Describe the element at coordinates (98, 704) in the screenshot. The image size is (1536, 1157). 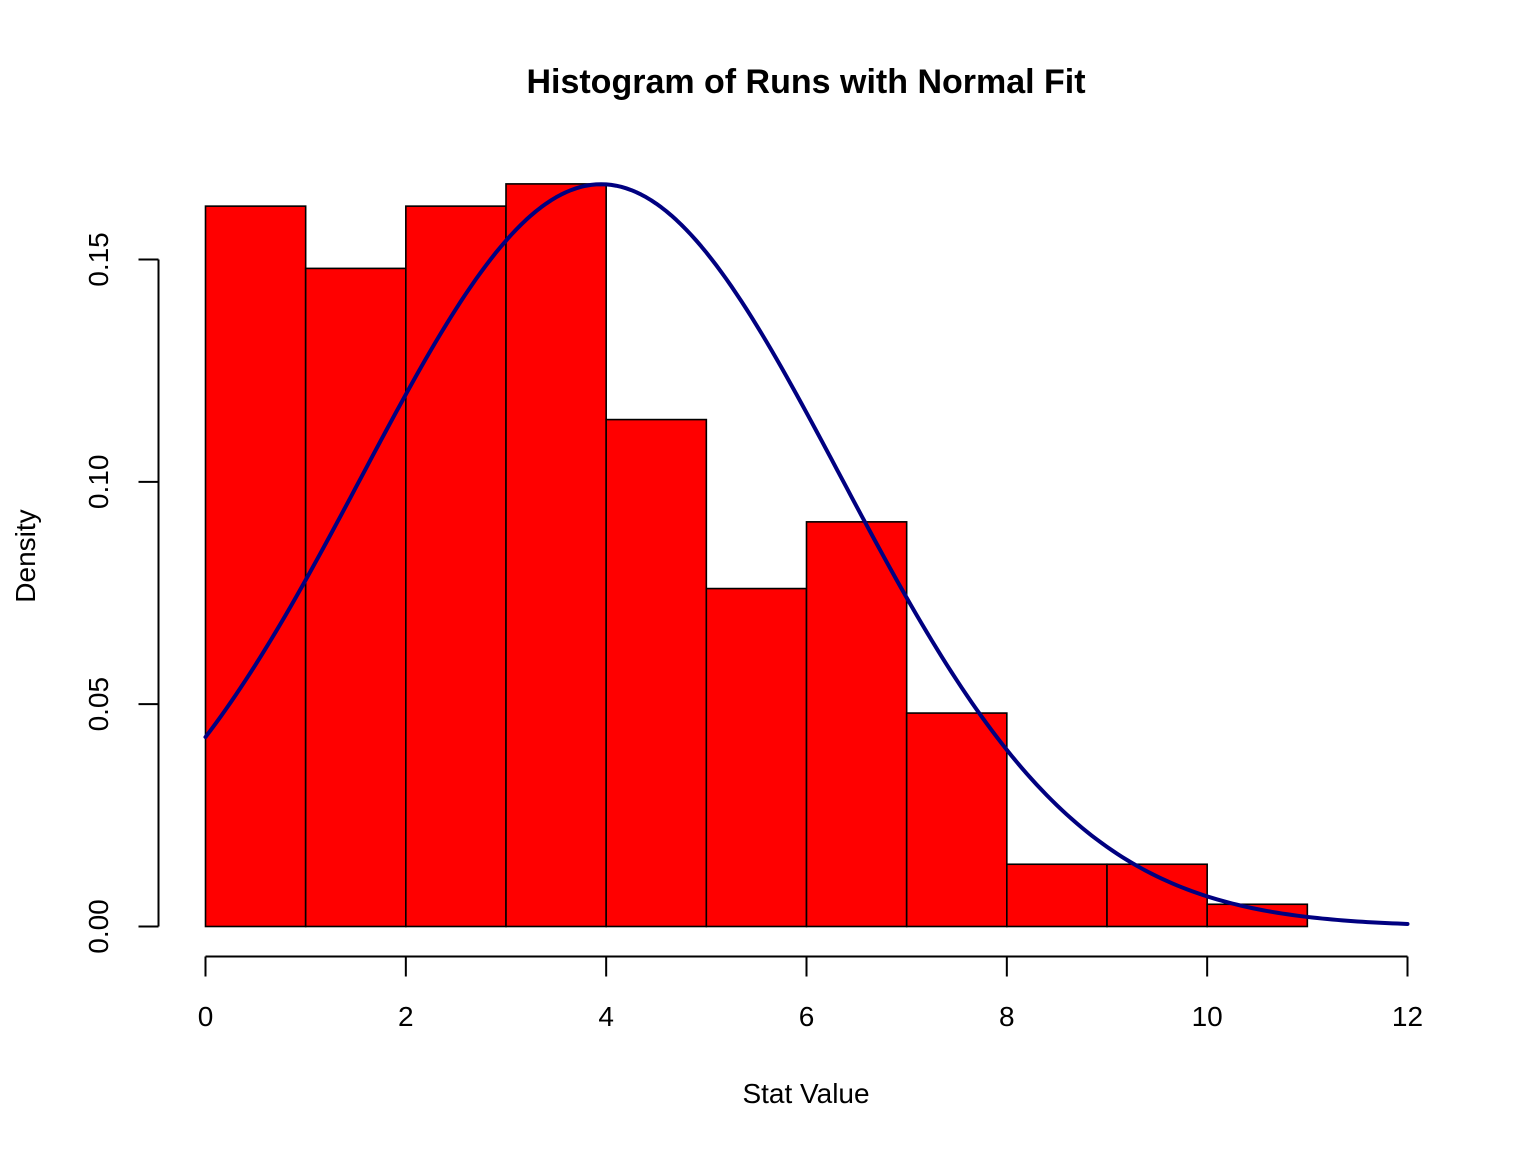
I see `y-tick-label: 0.05` at that location.